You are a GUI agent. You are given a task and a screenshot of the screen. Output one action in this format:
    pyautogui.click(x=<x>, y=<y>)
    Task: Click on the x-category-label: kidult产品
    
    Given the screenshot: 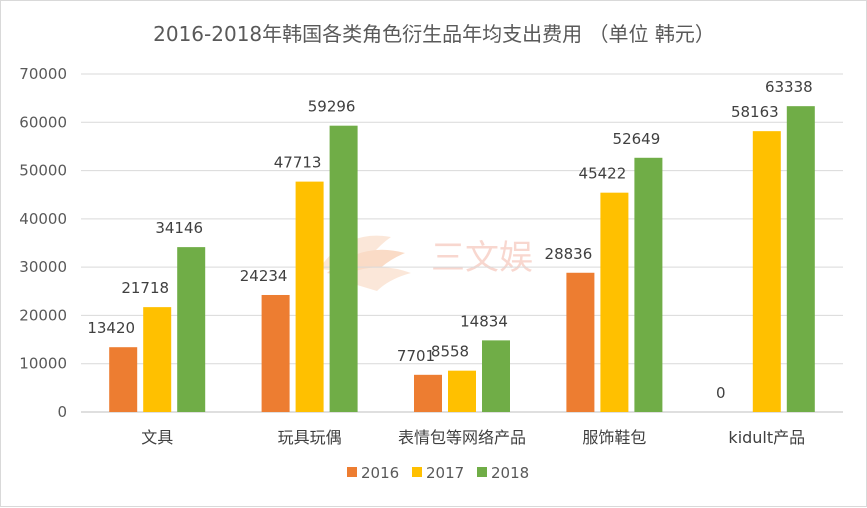 What is the action you would take?
    pyautogui.click(x=766, y=437)
    